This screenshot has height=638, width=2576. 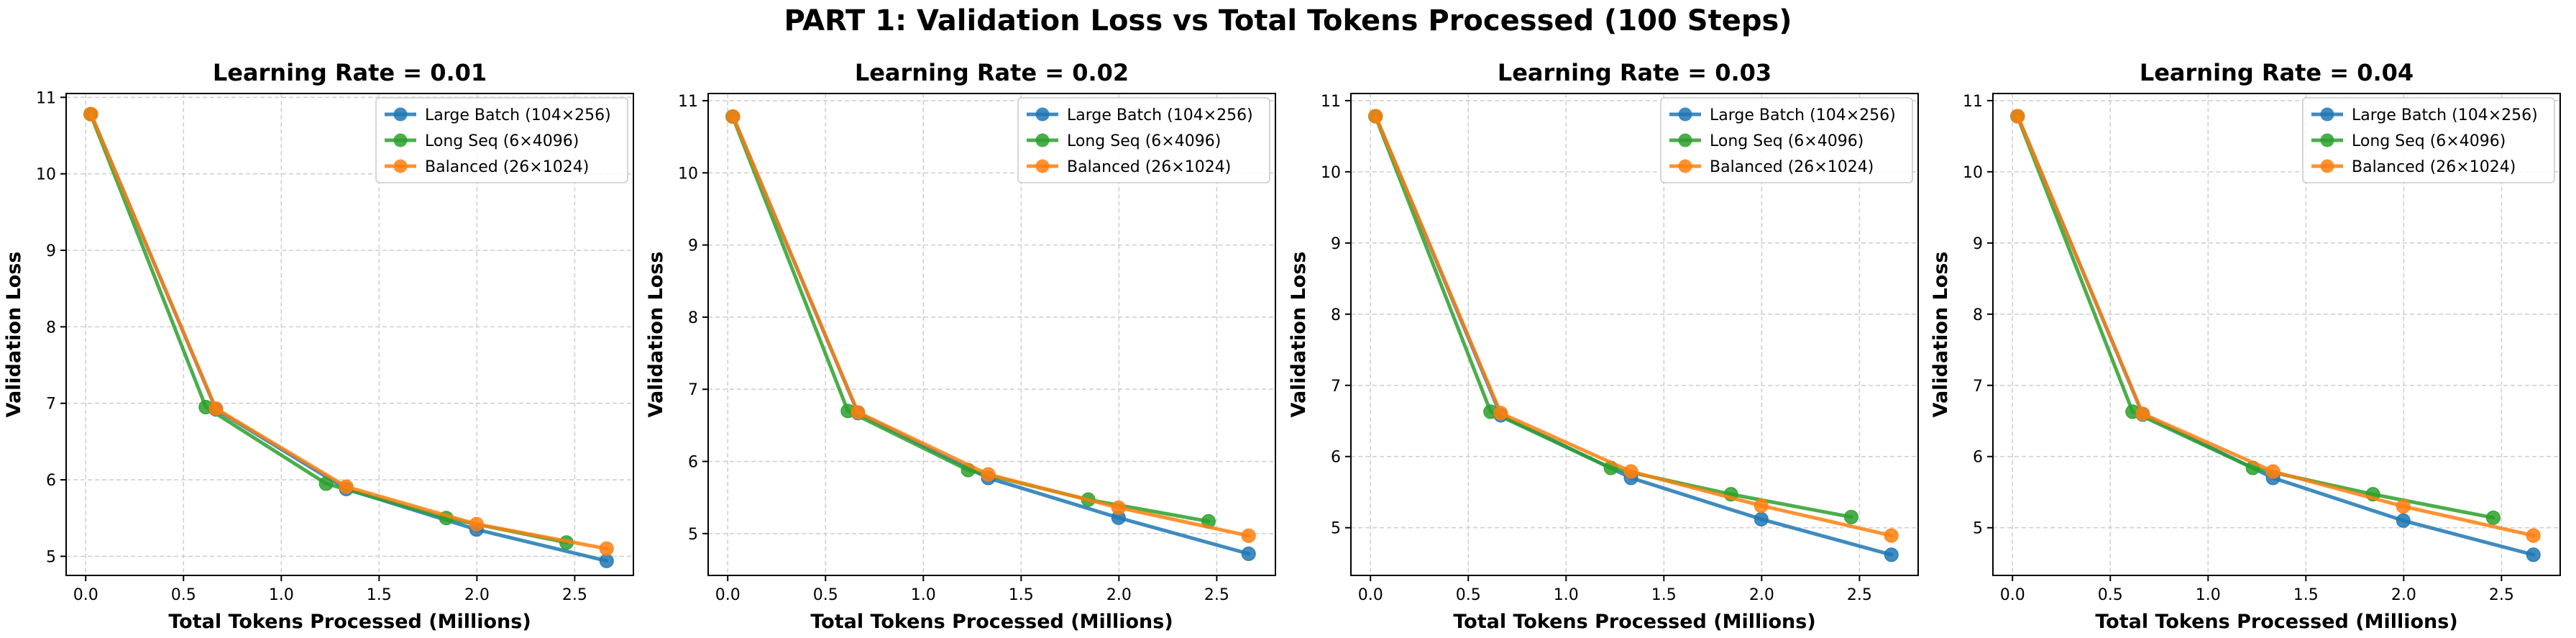 I want to click on chart-title: Learning Rate = 0.04, so click(x=2277, y=72).